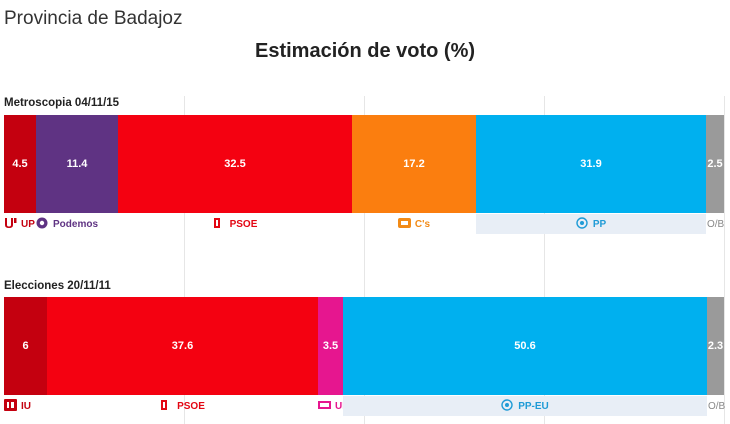 This screenshot has width=730, height=424. What do you see at coordinates (11, 224) in the screenshot?
I see `up-logo-icon` at bounding box center [11, 224].